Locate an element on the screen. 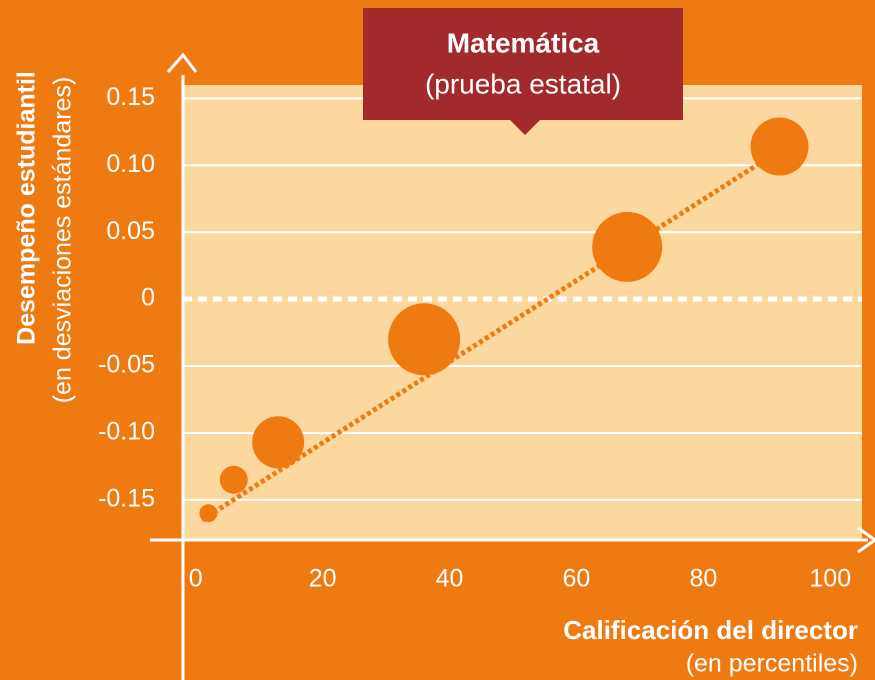 The height and width of the screenshot is (680, 875). y-tick-label: -0.15 is located at coordinates (126, 498).